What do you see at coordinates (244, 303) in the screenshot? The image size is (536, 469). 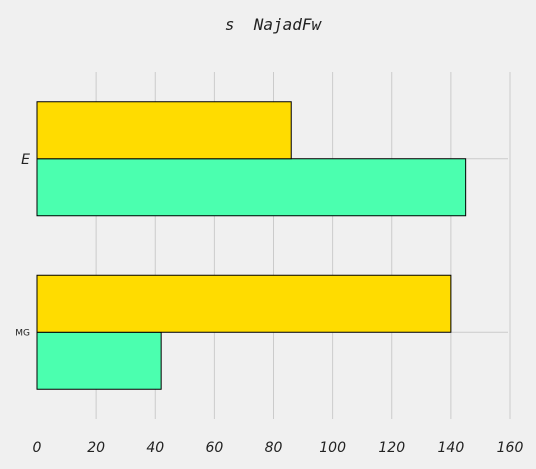 I see `bar-series2-mg` at bounding box center [244, 303].